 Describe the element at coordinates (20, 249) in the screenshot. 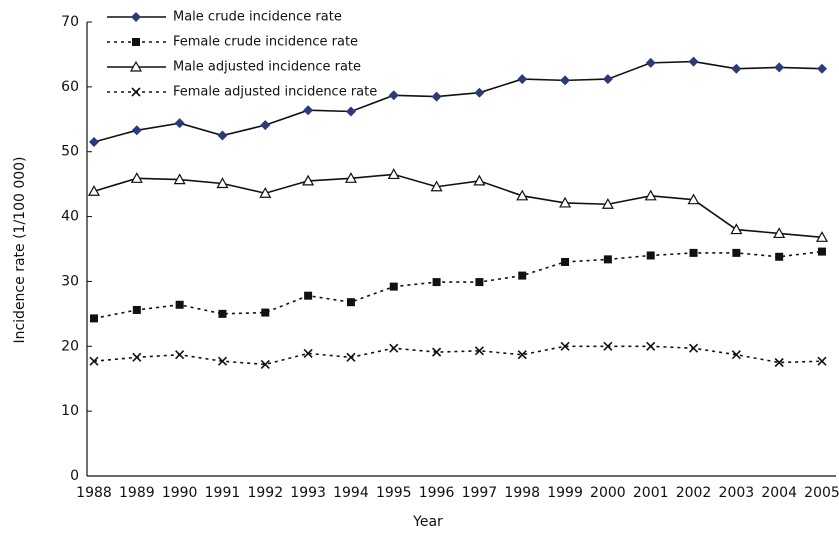

I see `y-axis-title: Incidence rate (1/100 000)` at that location.